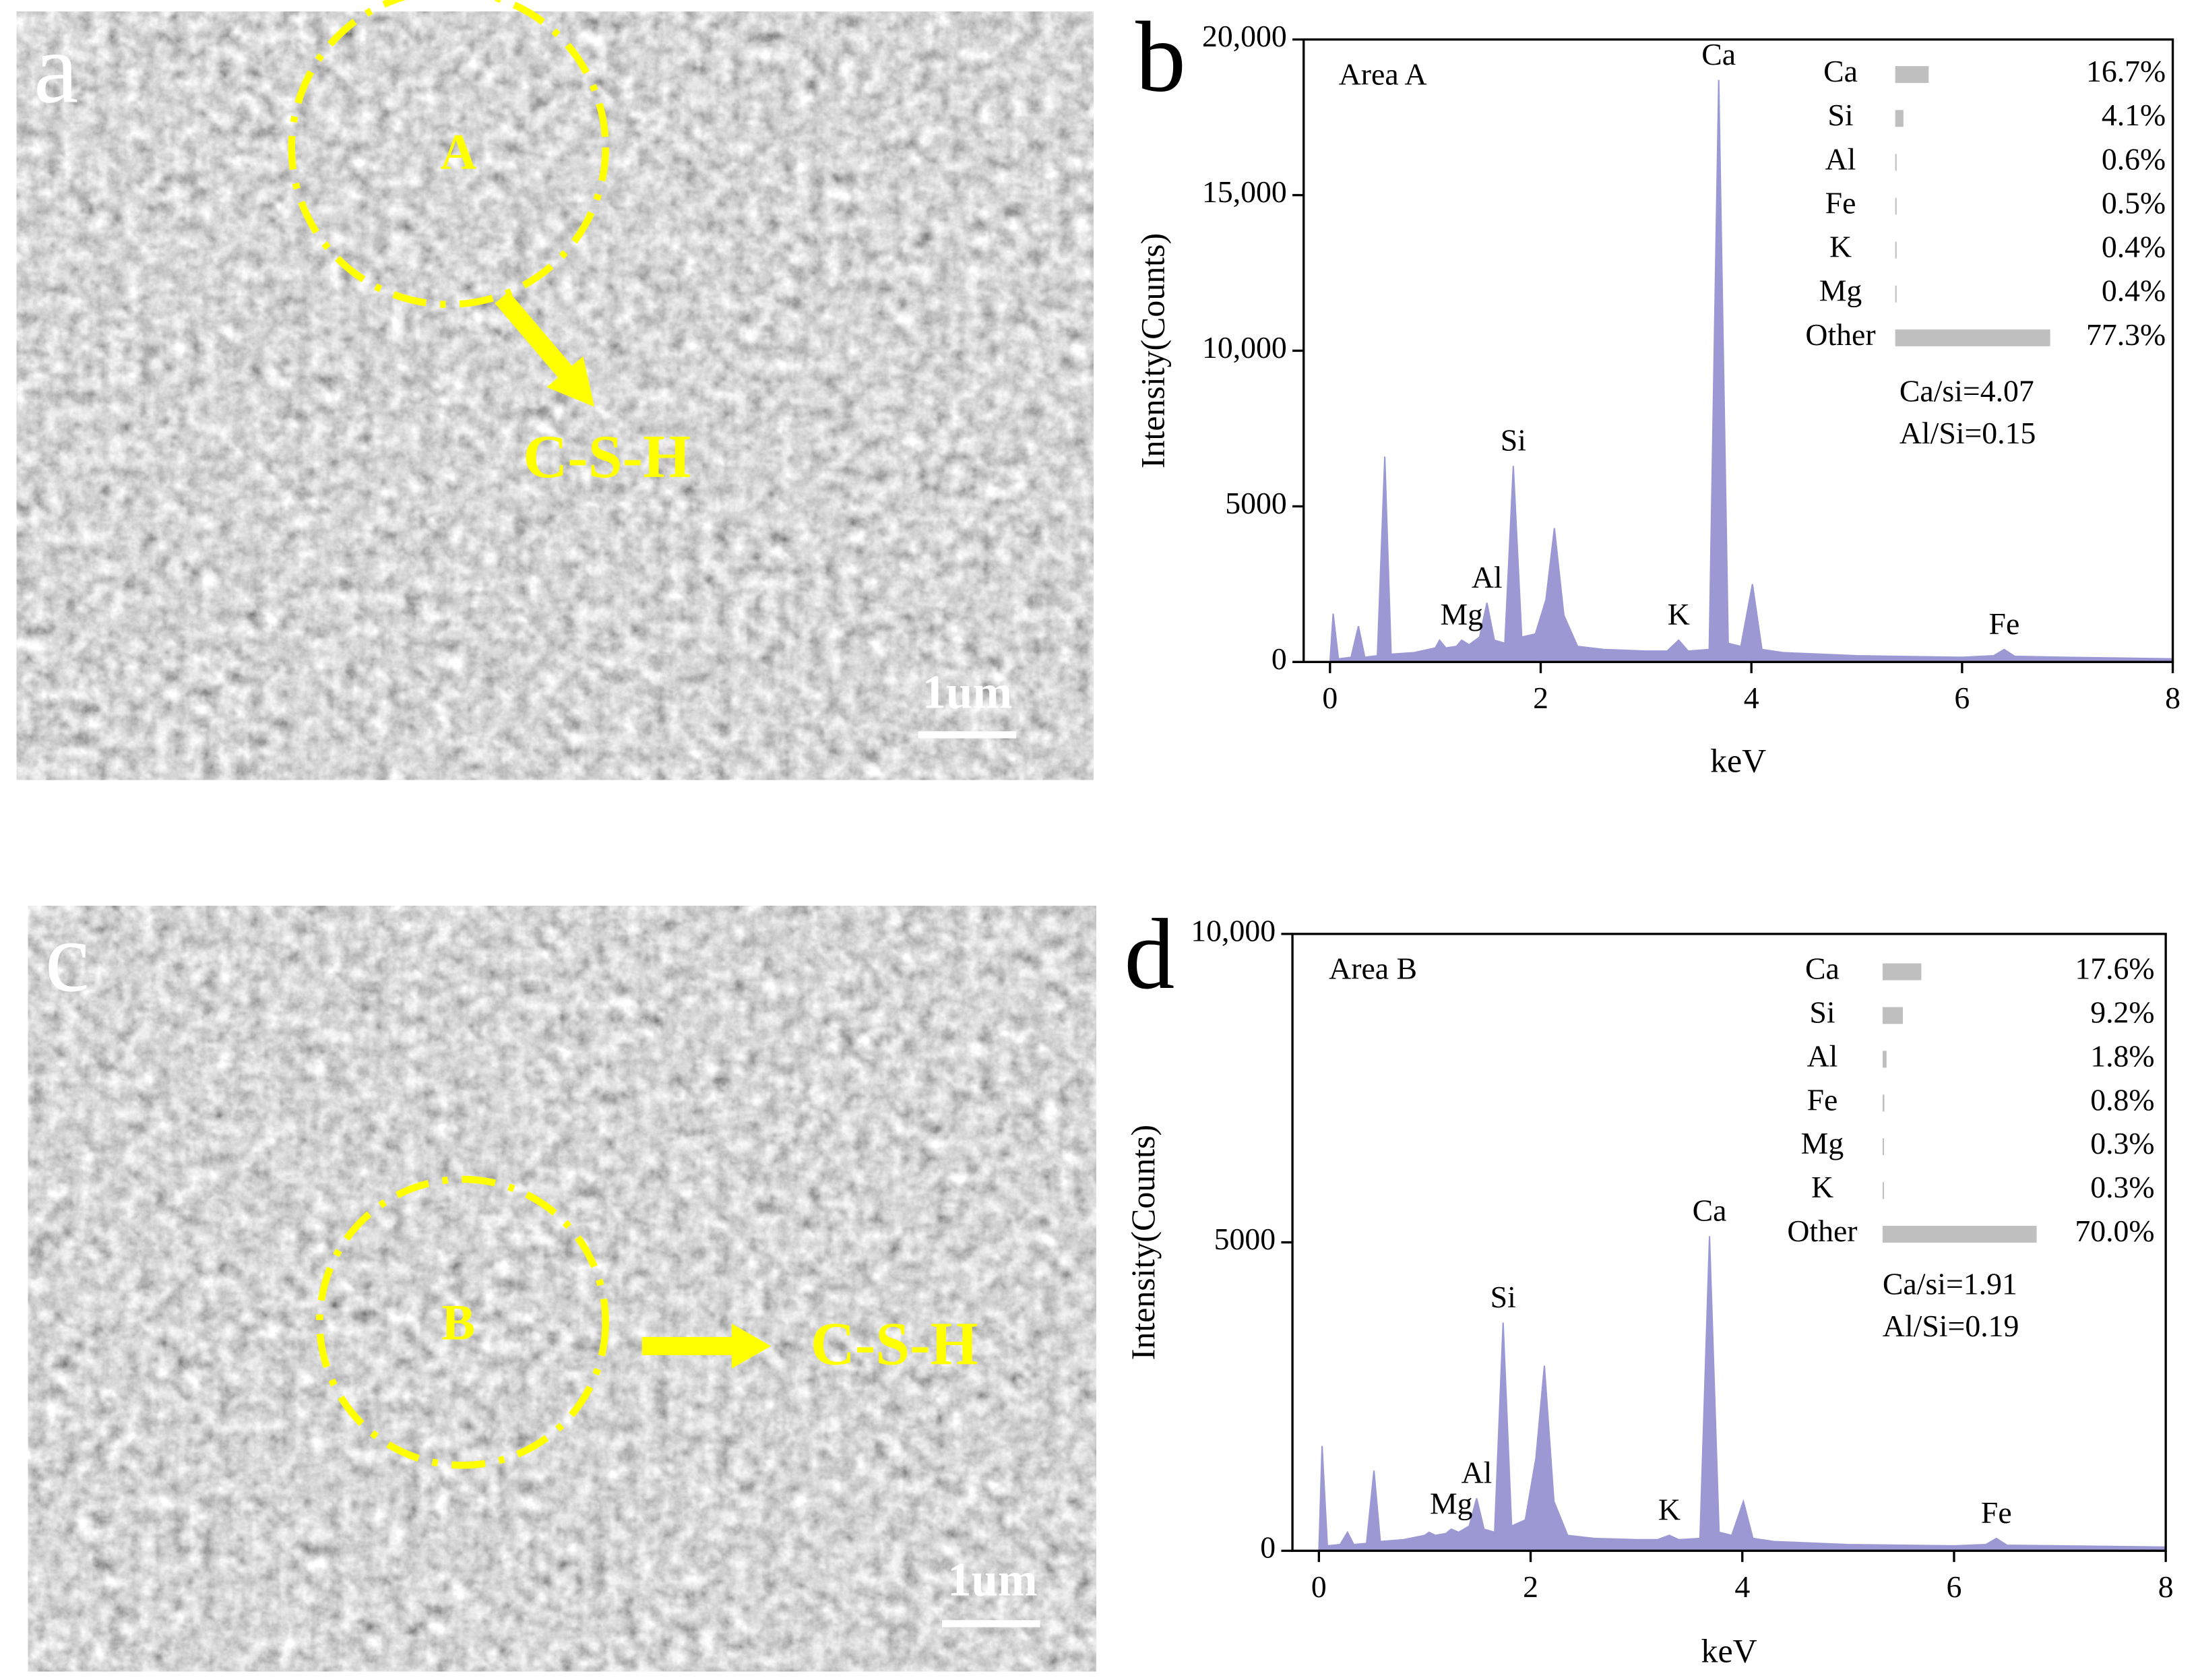 The width and height of the screenshot is (2198, 1680). What do you see at coordinates (2134, 115) in the screenshot?
I see `composition-label: 4.1%` at bounding box center [2134, 115].